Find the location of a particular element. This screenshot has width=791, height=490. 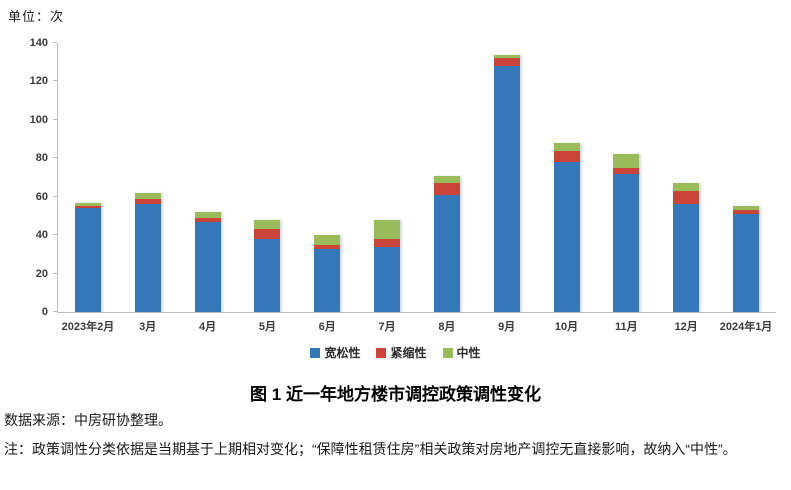

x-tick-label: 4月 is located at coordinates (208, 327).